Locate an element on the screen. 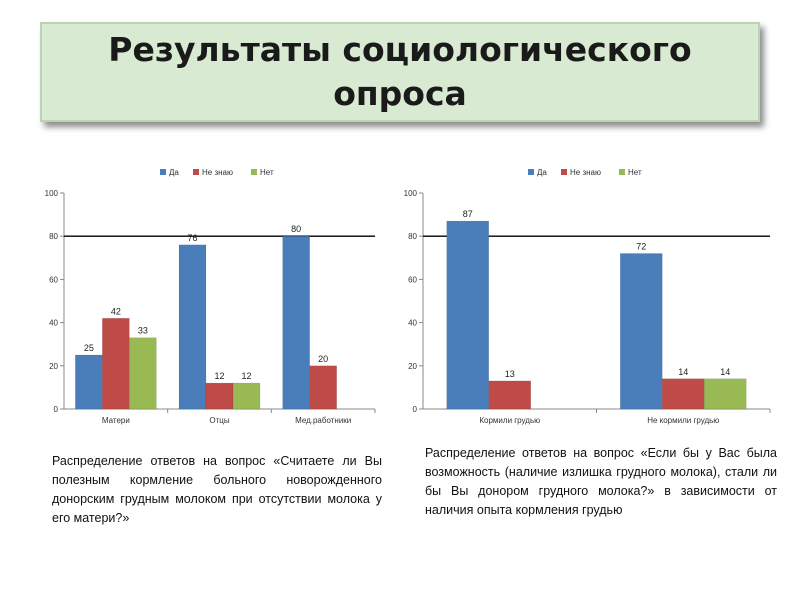 This screenshot has height=600, width=800. chart1-category-label-0: Матери is located at coordinates (116, 420).